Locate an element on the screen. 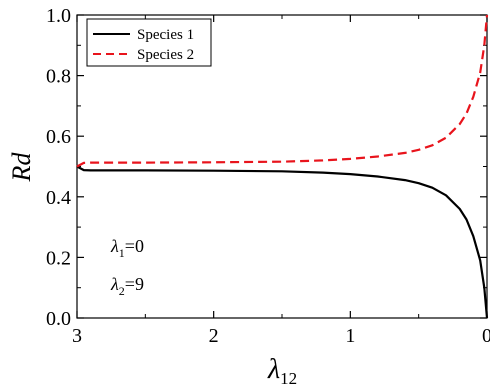 This screenshot has width=490, height=387. legend-label-species-2: Species 2 is located at coordinates (165, 55).